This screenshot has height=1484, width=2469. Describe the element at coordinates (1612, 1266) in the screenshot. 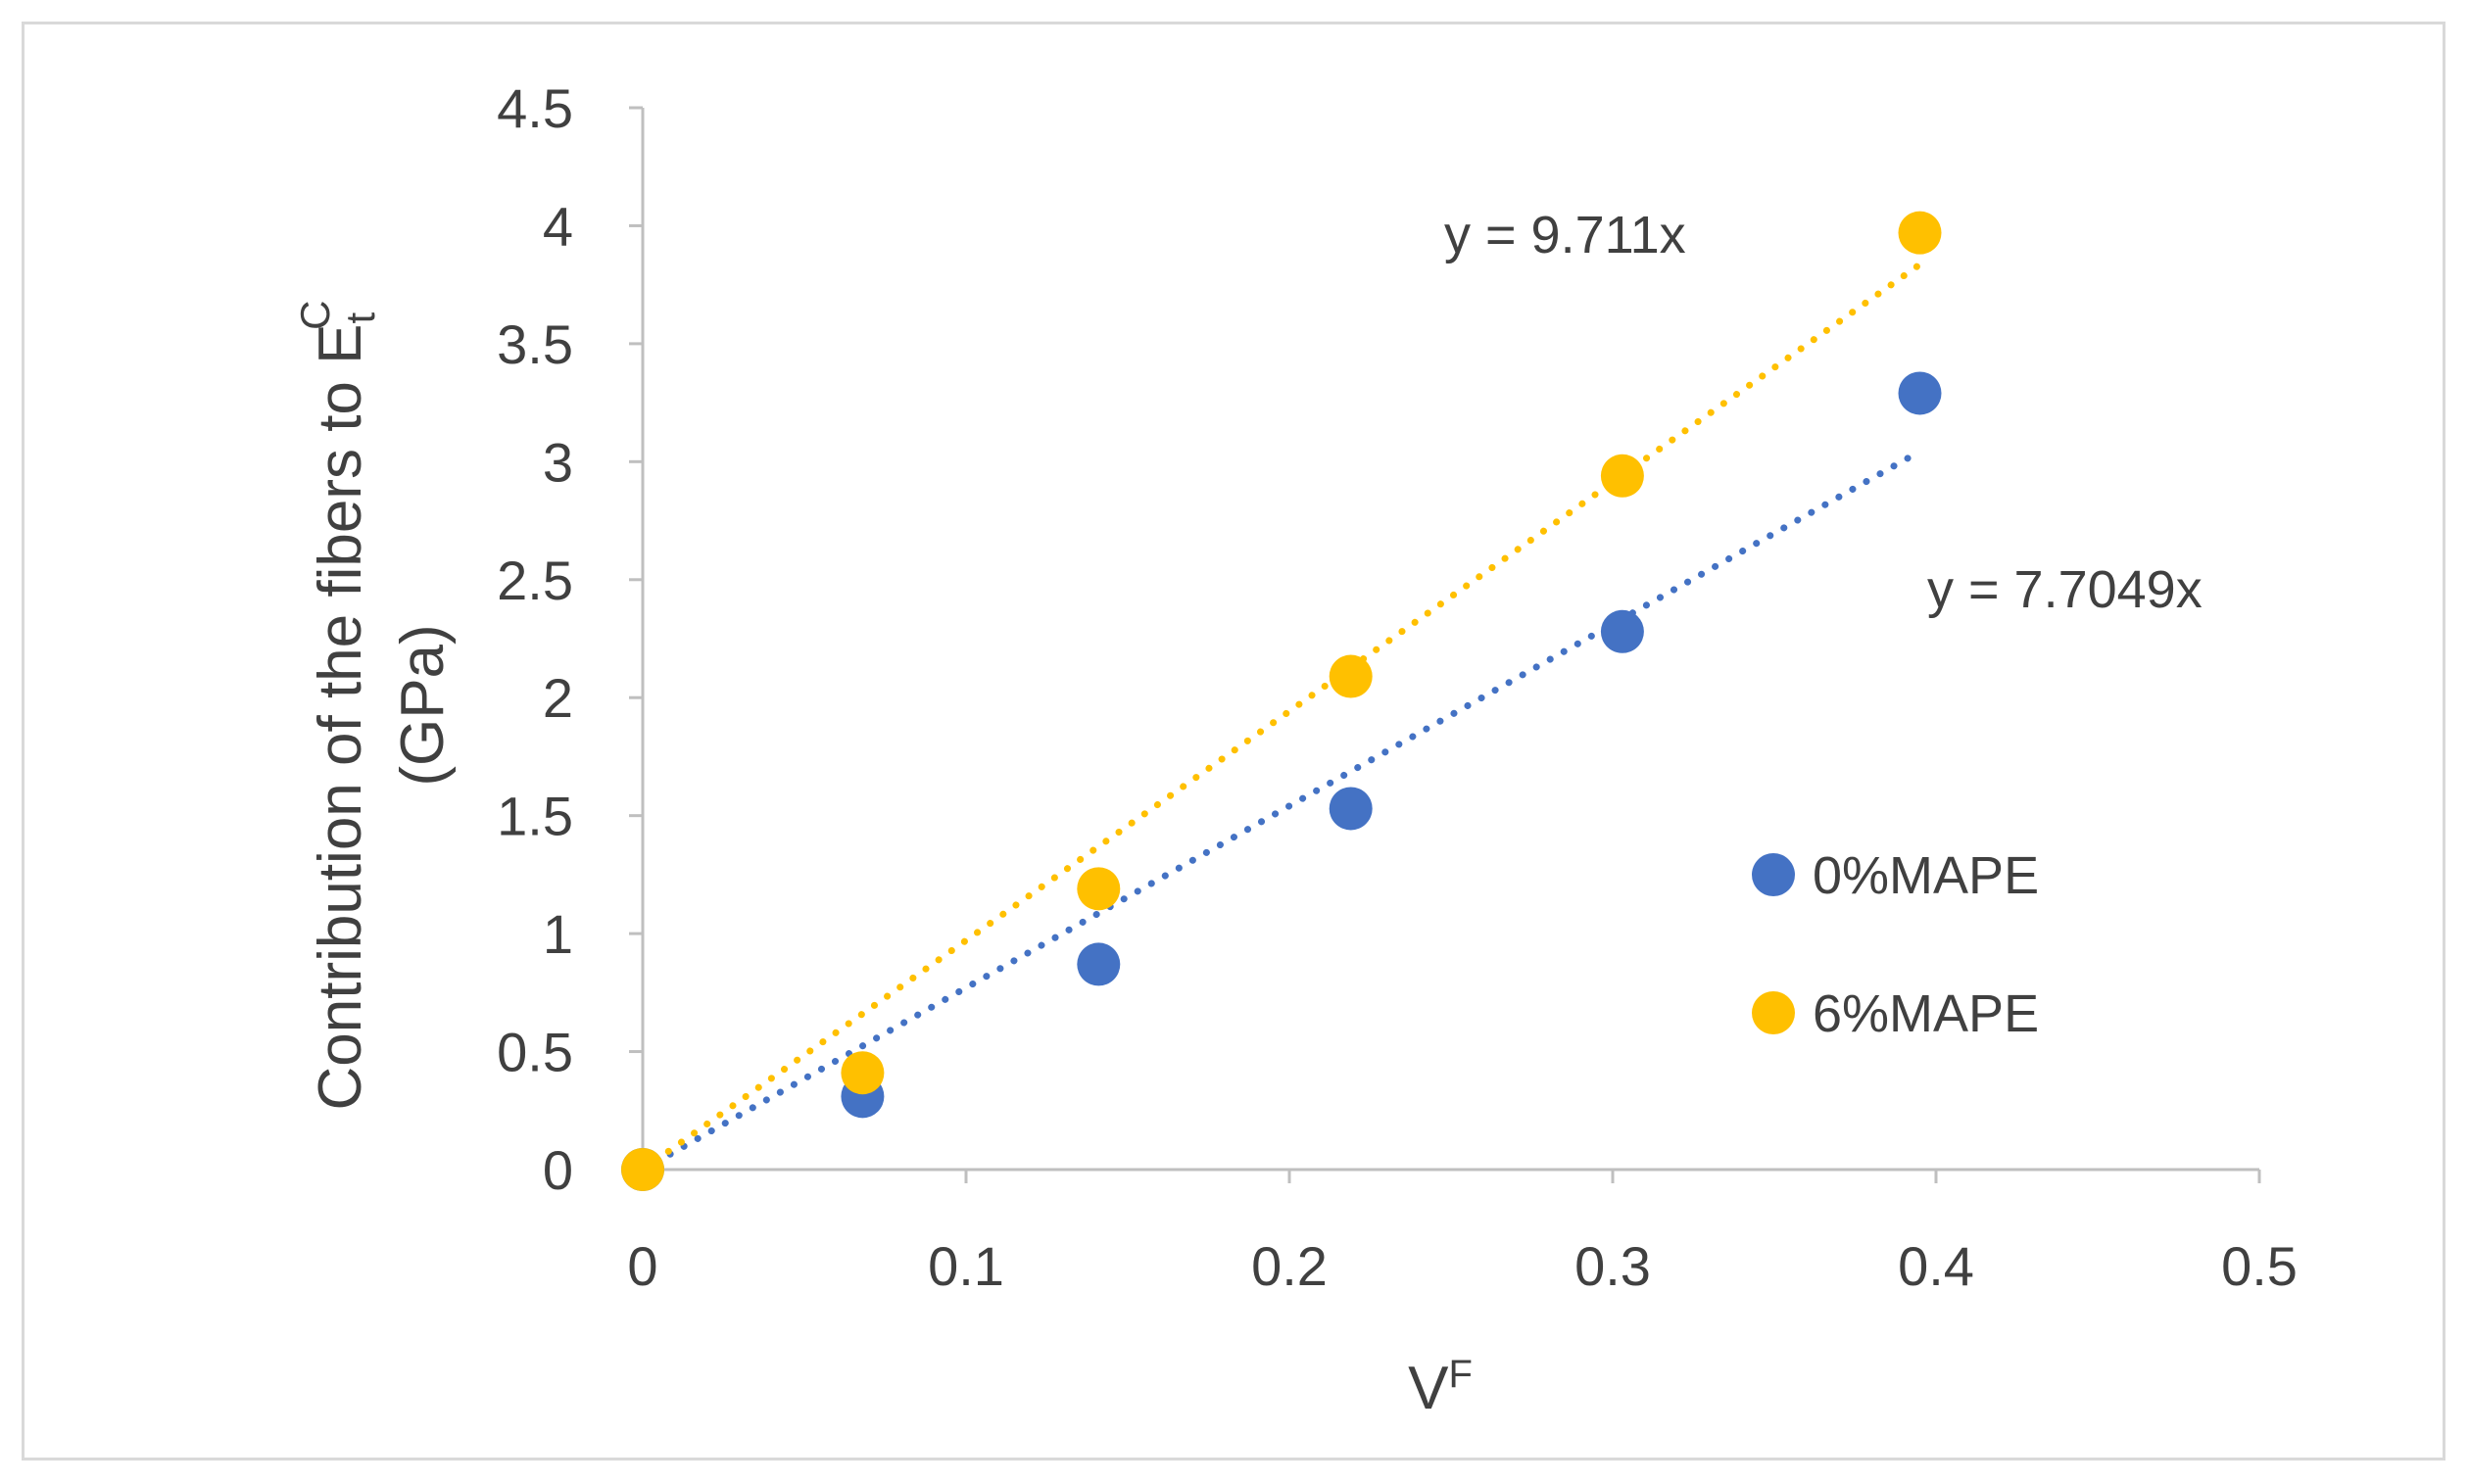

I see `x-tick-label: 0.3` at that location.